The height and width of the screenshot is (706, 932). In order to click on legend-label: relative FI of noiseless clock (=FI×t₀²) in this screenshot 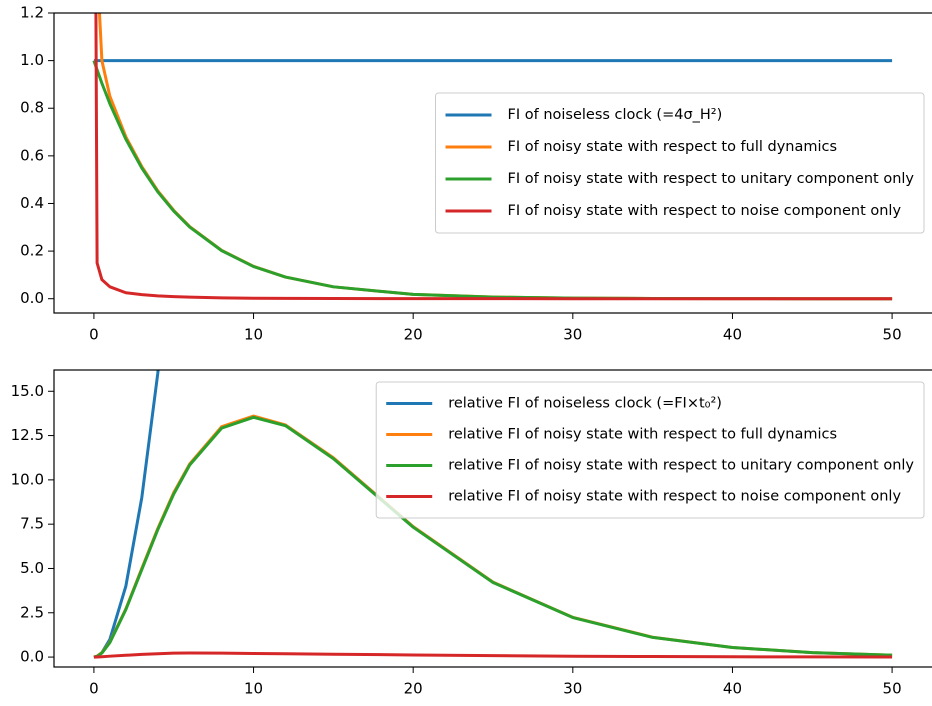, I will do `click(585, 404)`.